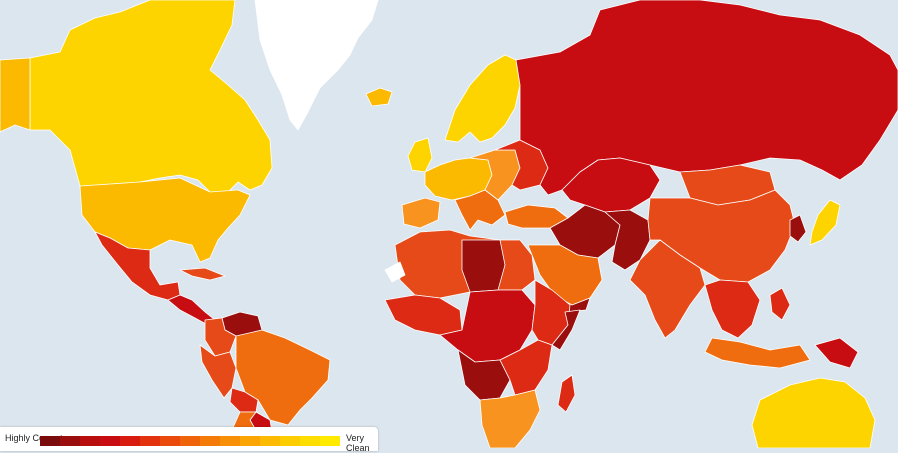 The width and height of the screenshot is (898, 453). What do you see at coordinates (565, 275) in the screenshot?
I see `region-arabian-peninsula` at bounding box center [565, 275].